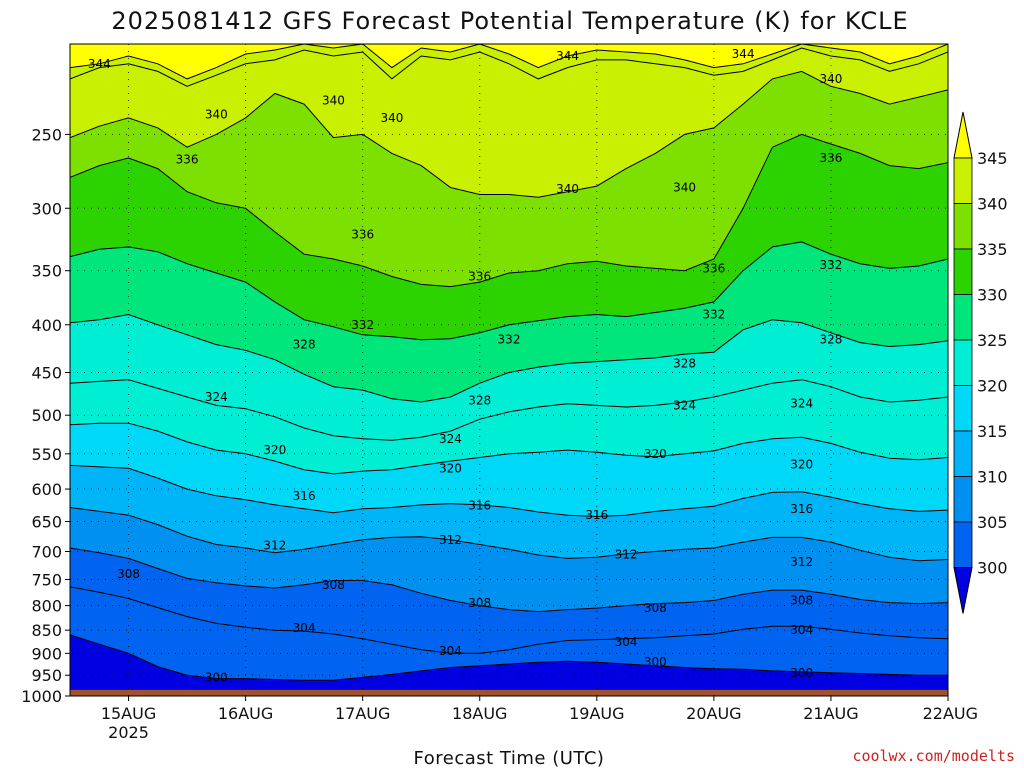  What do you see at coordinates (963, 590) in the screenshot?
I see `colorbar-bottom-triangle` at bounding box center [963, 590].